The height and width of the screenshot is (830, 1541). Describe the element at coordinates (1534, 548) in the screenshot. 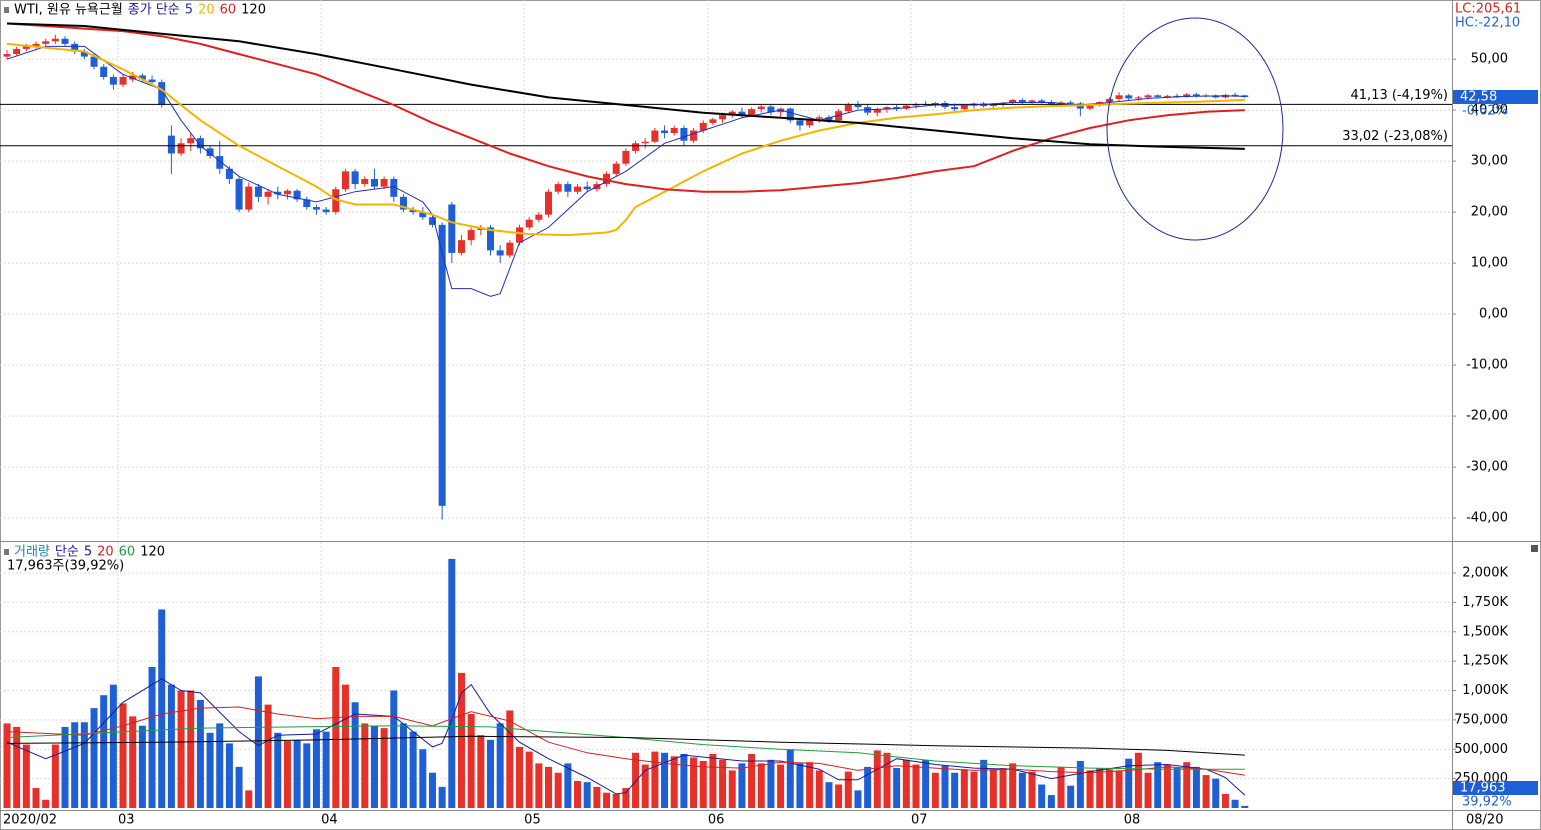

I see `panel-button` at that location.